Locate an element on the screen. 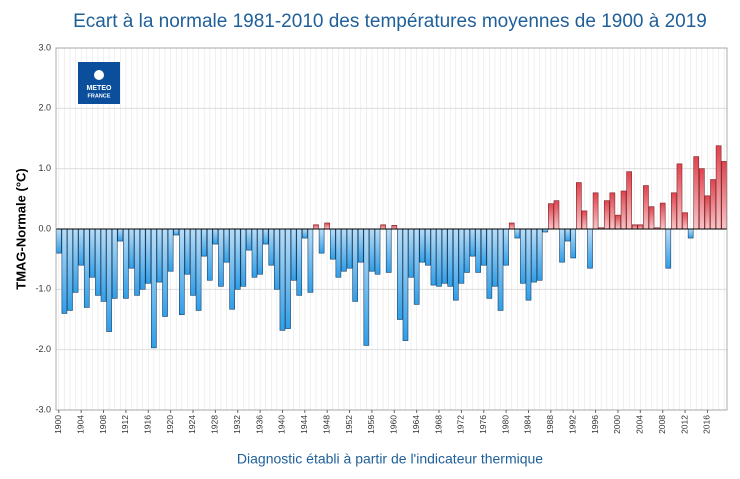 The image size is (740, 479). y-tick-label: 2.0 is located at coordinates (44, 108).